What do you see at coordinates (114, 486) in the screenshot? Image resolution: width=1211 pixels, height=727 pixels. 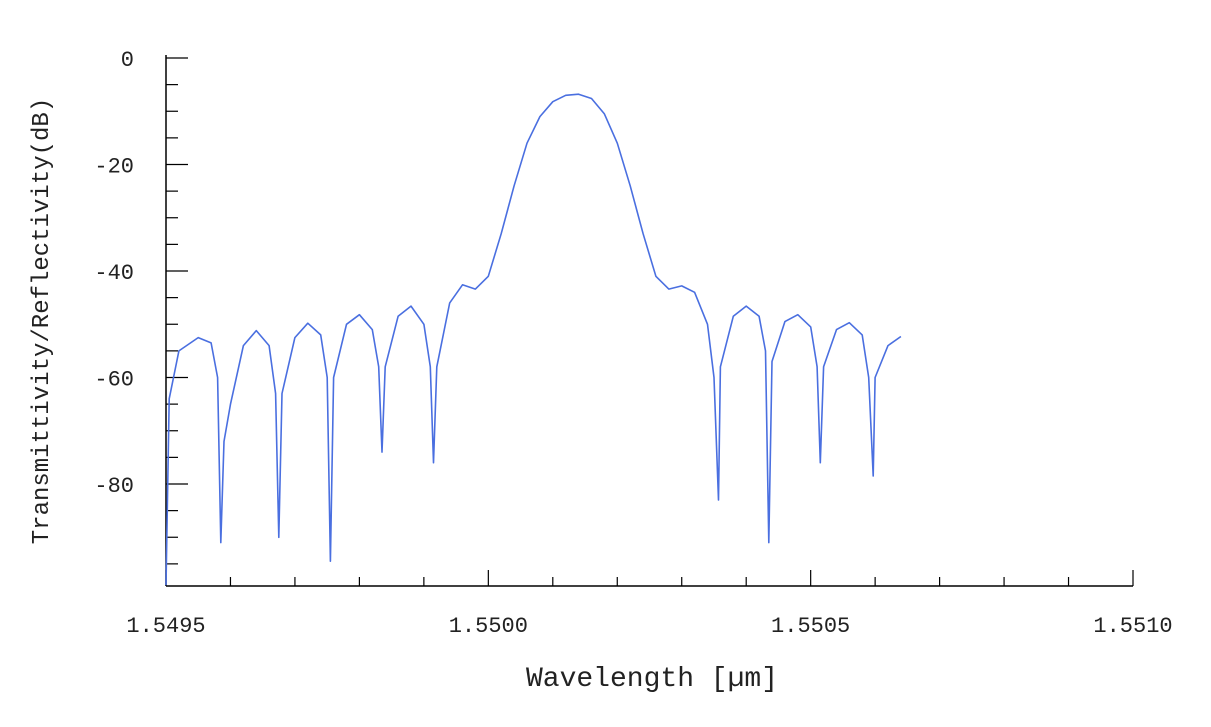 I see `y-tick-label-4: -80` at bounding box center [114, 486].